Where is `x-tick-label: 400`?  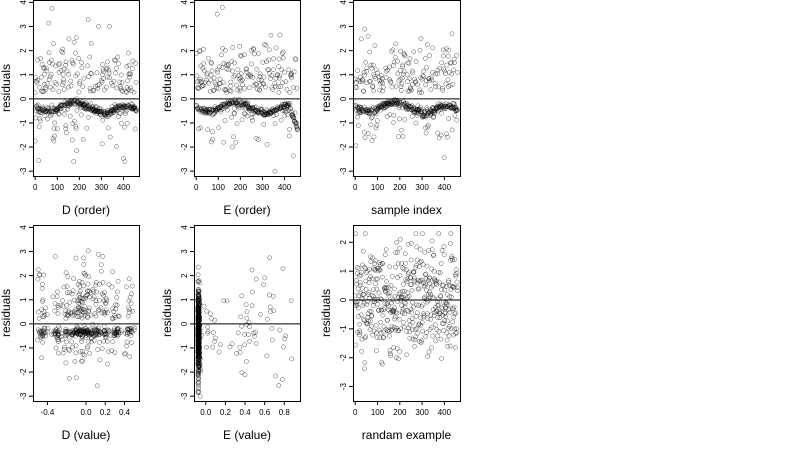 x-tick-label: 400 is located at coordinates (445, 187).